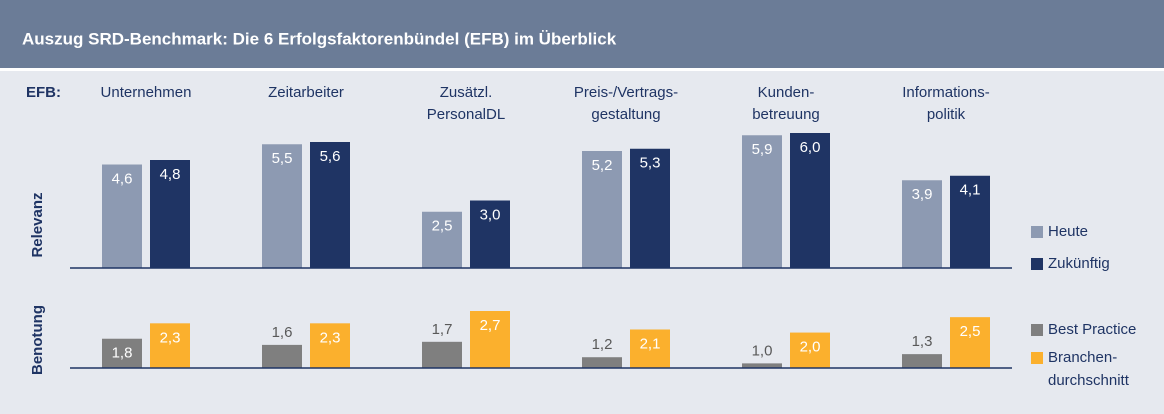  Describe the element at coordinates (626, 92) in the screenshot. I see `x-tick-label: Preis-/Vertrags-` at that location.